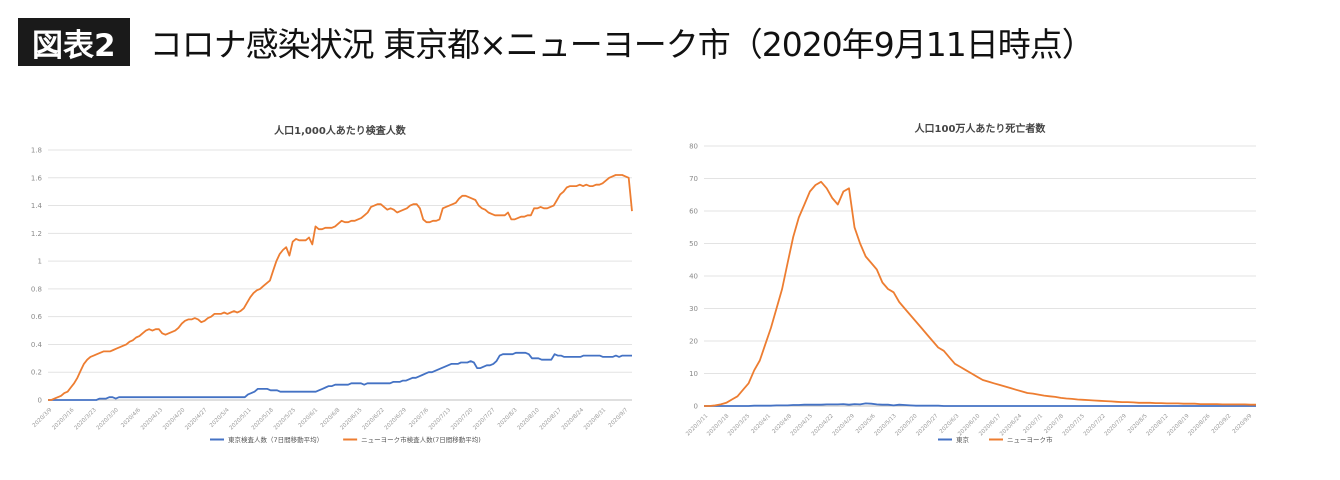  I want to click on x-tick-label: 2020/4/1, so click(761, 424).